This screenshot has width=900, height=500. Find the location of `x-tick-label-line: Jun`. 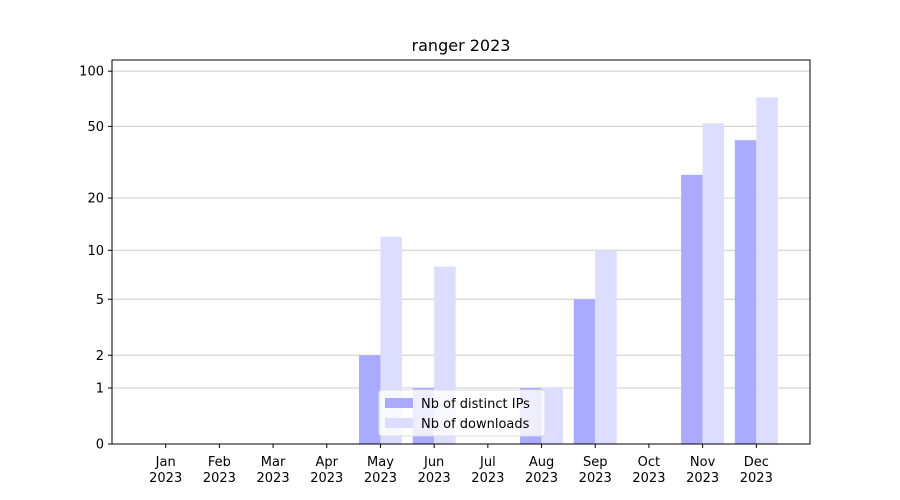

x-tick-label-line: Jun is located at coordinates (433, 462).